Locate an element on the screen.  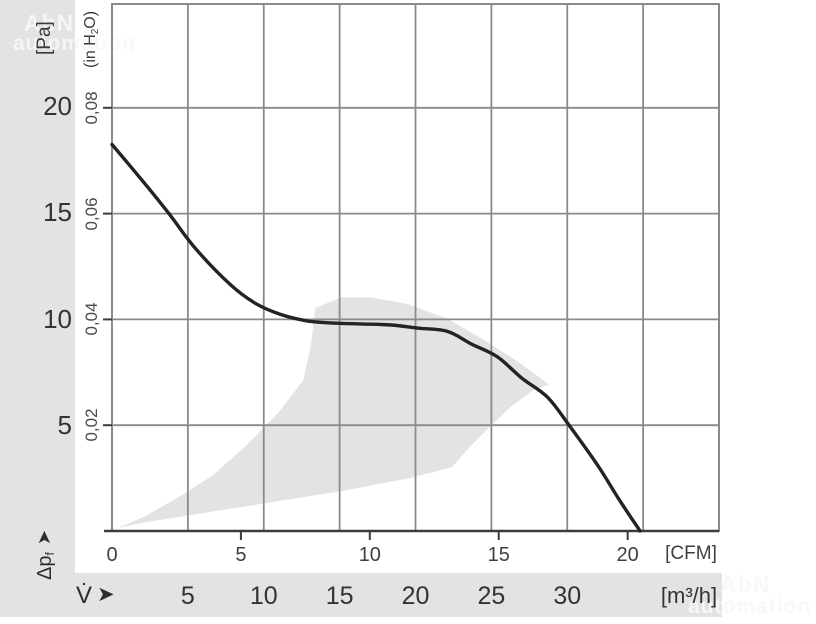
cfm-tick-label: 10 is located at coordinates (369, 555).